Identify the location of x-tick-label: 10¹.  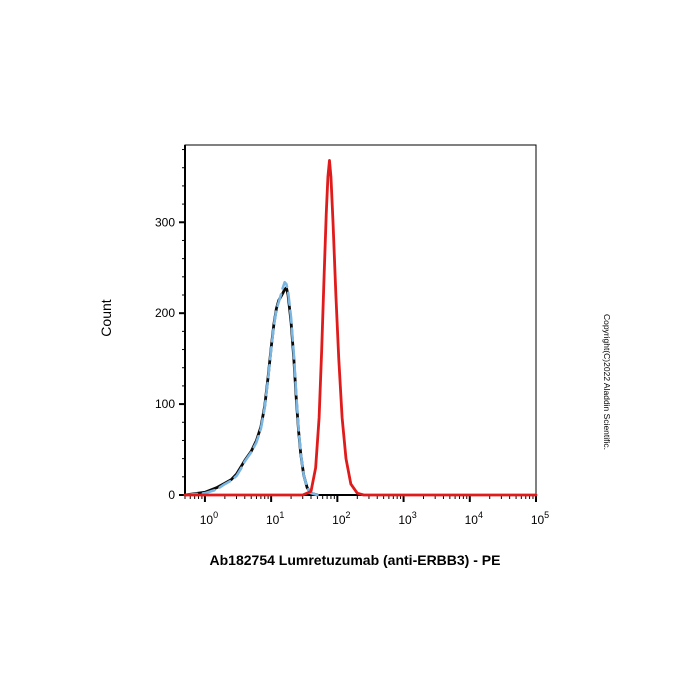
(275, 518).